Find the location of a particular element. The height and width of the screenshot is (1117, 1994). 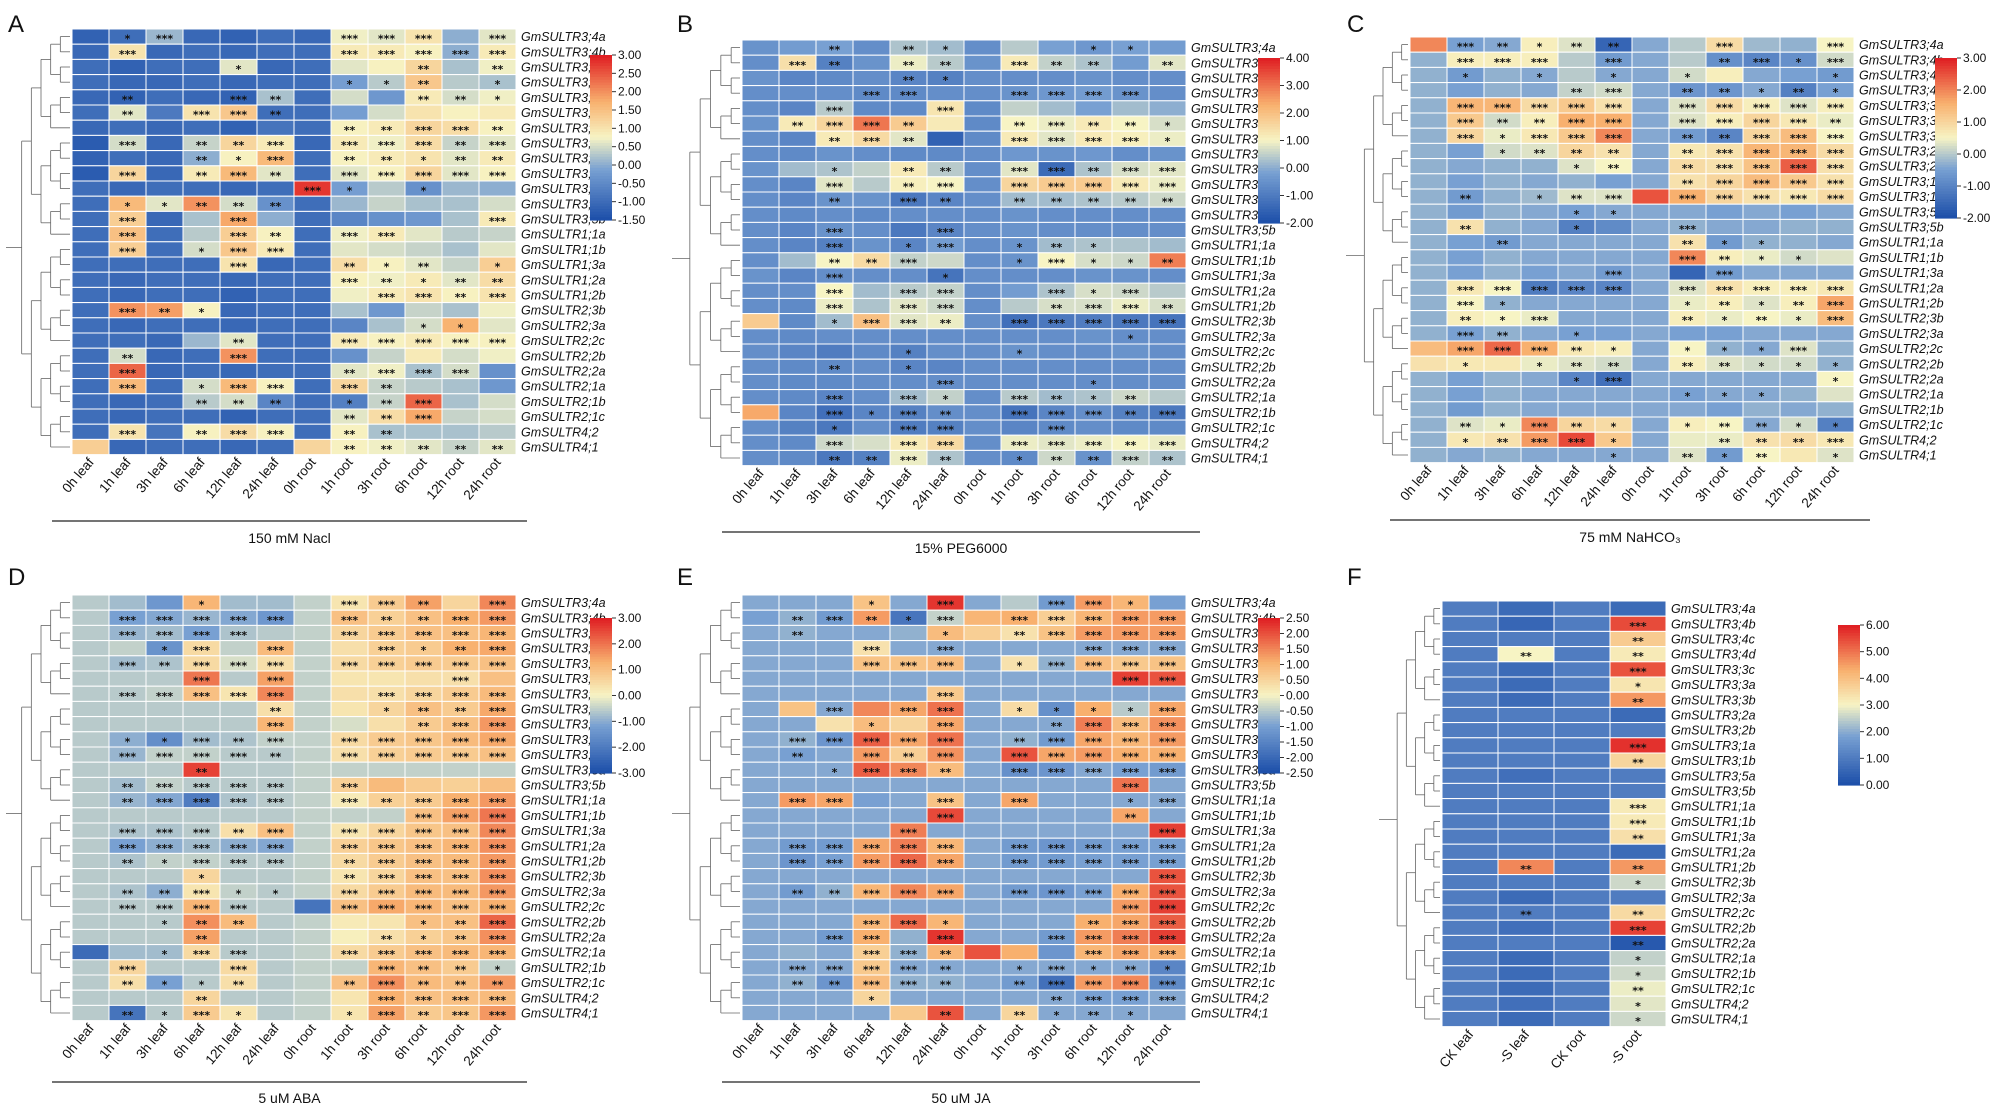

column-label: 12h root is located at coordinates (444, 479).